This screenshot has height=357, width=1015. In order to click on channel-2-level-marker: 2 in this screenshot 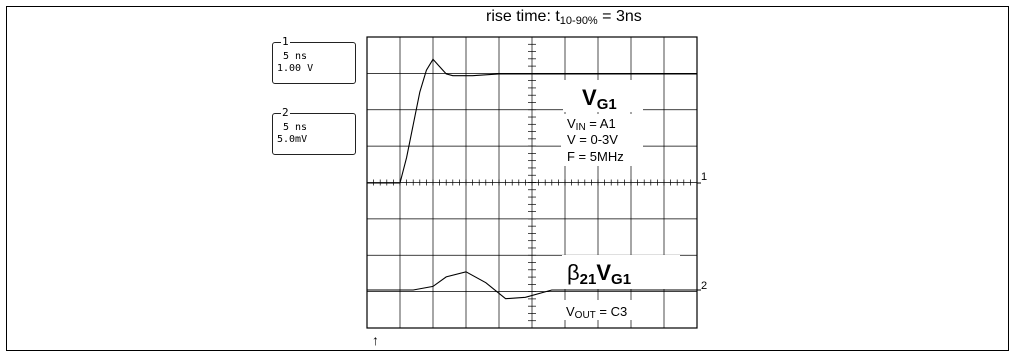, I will do `click(704, 286)`.